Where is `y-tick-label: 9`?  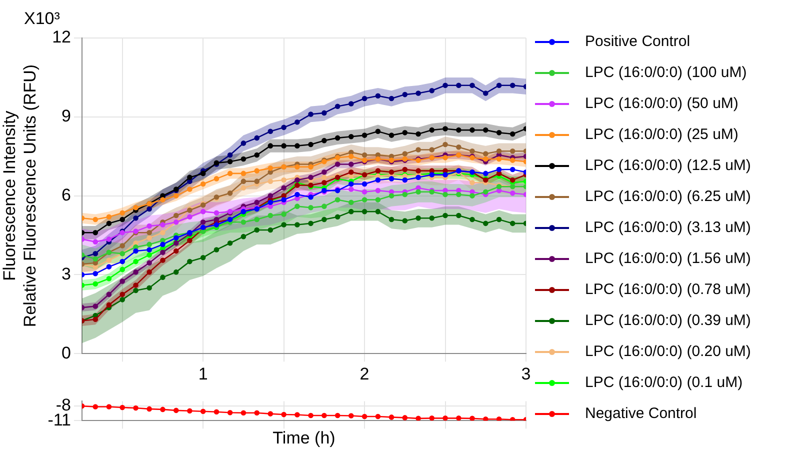 y-tick-label: 9 is located at coordinates (66, 116).